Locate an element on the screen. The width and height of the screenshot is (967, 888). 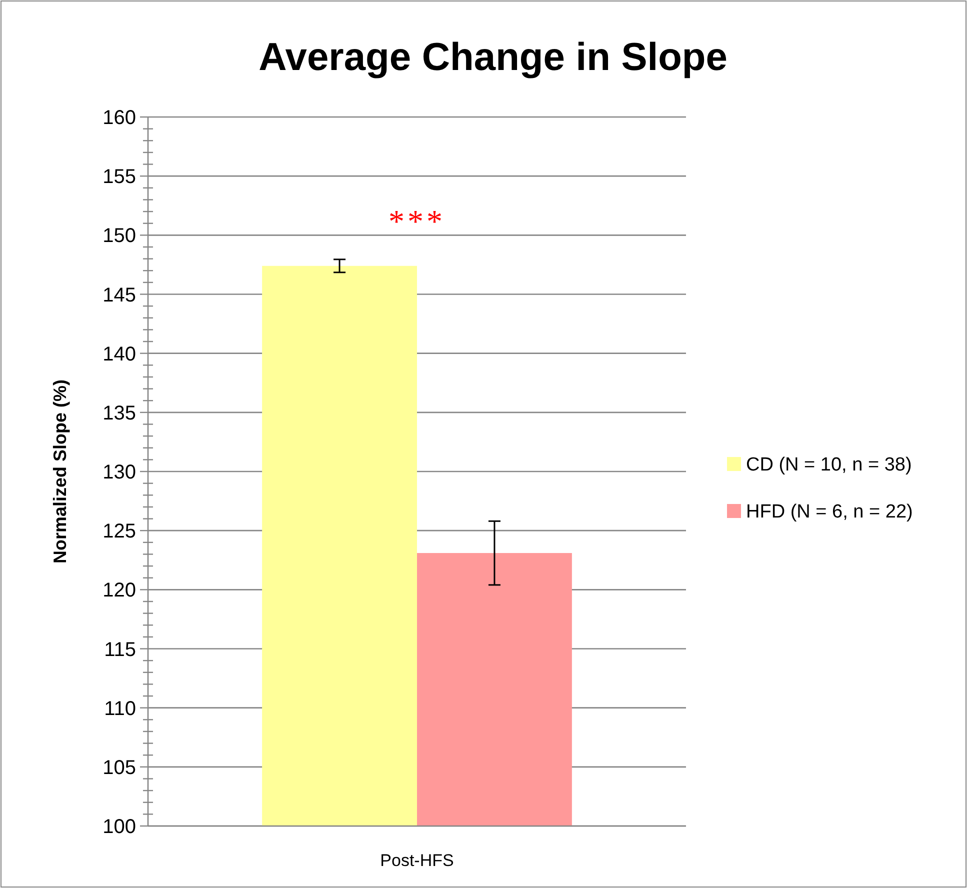
chart-title: Average Change in Slope is located at coordinates (493, 57).